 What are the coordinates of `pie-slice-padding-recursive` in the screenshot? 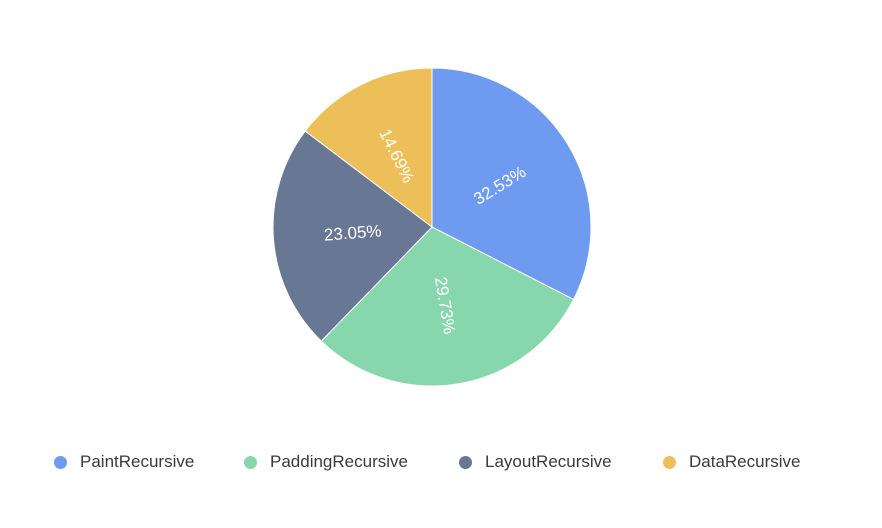 It's located at (447, 306).